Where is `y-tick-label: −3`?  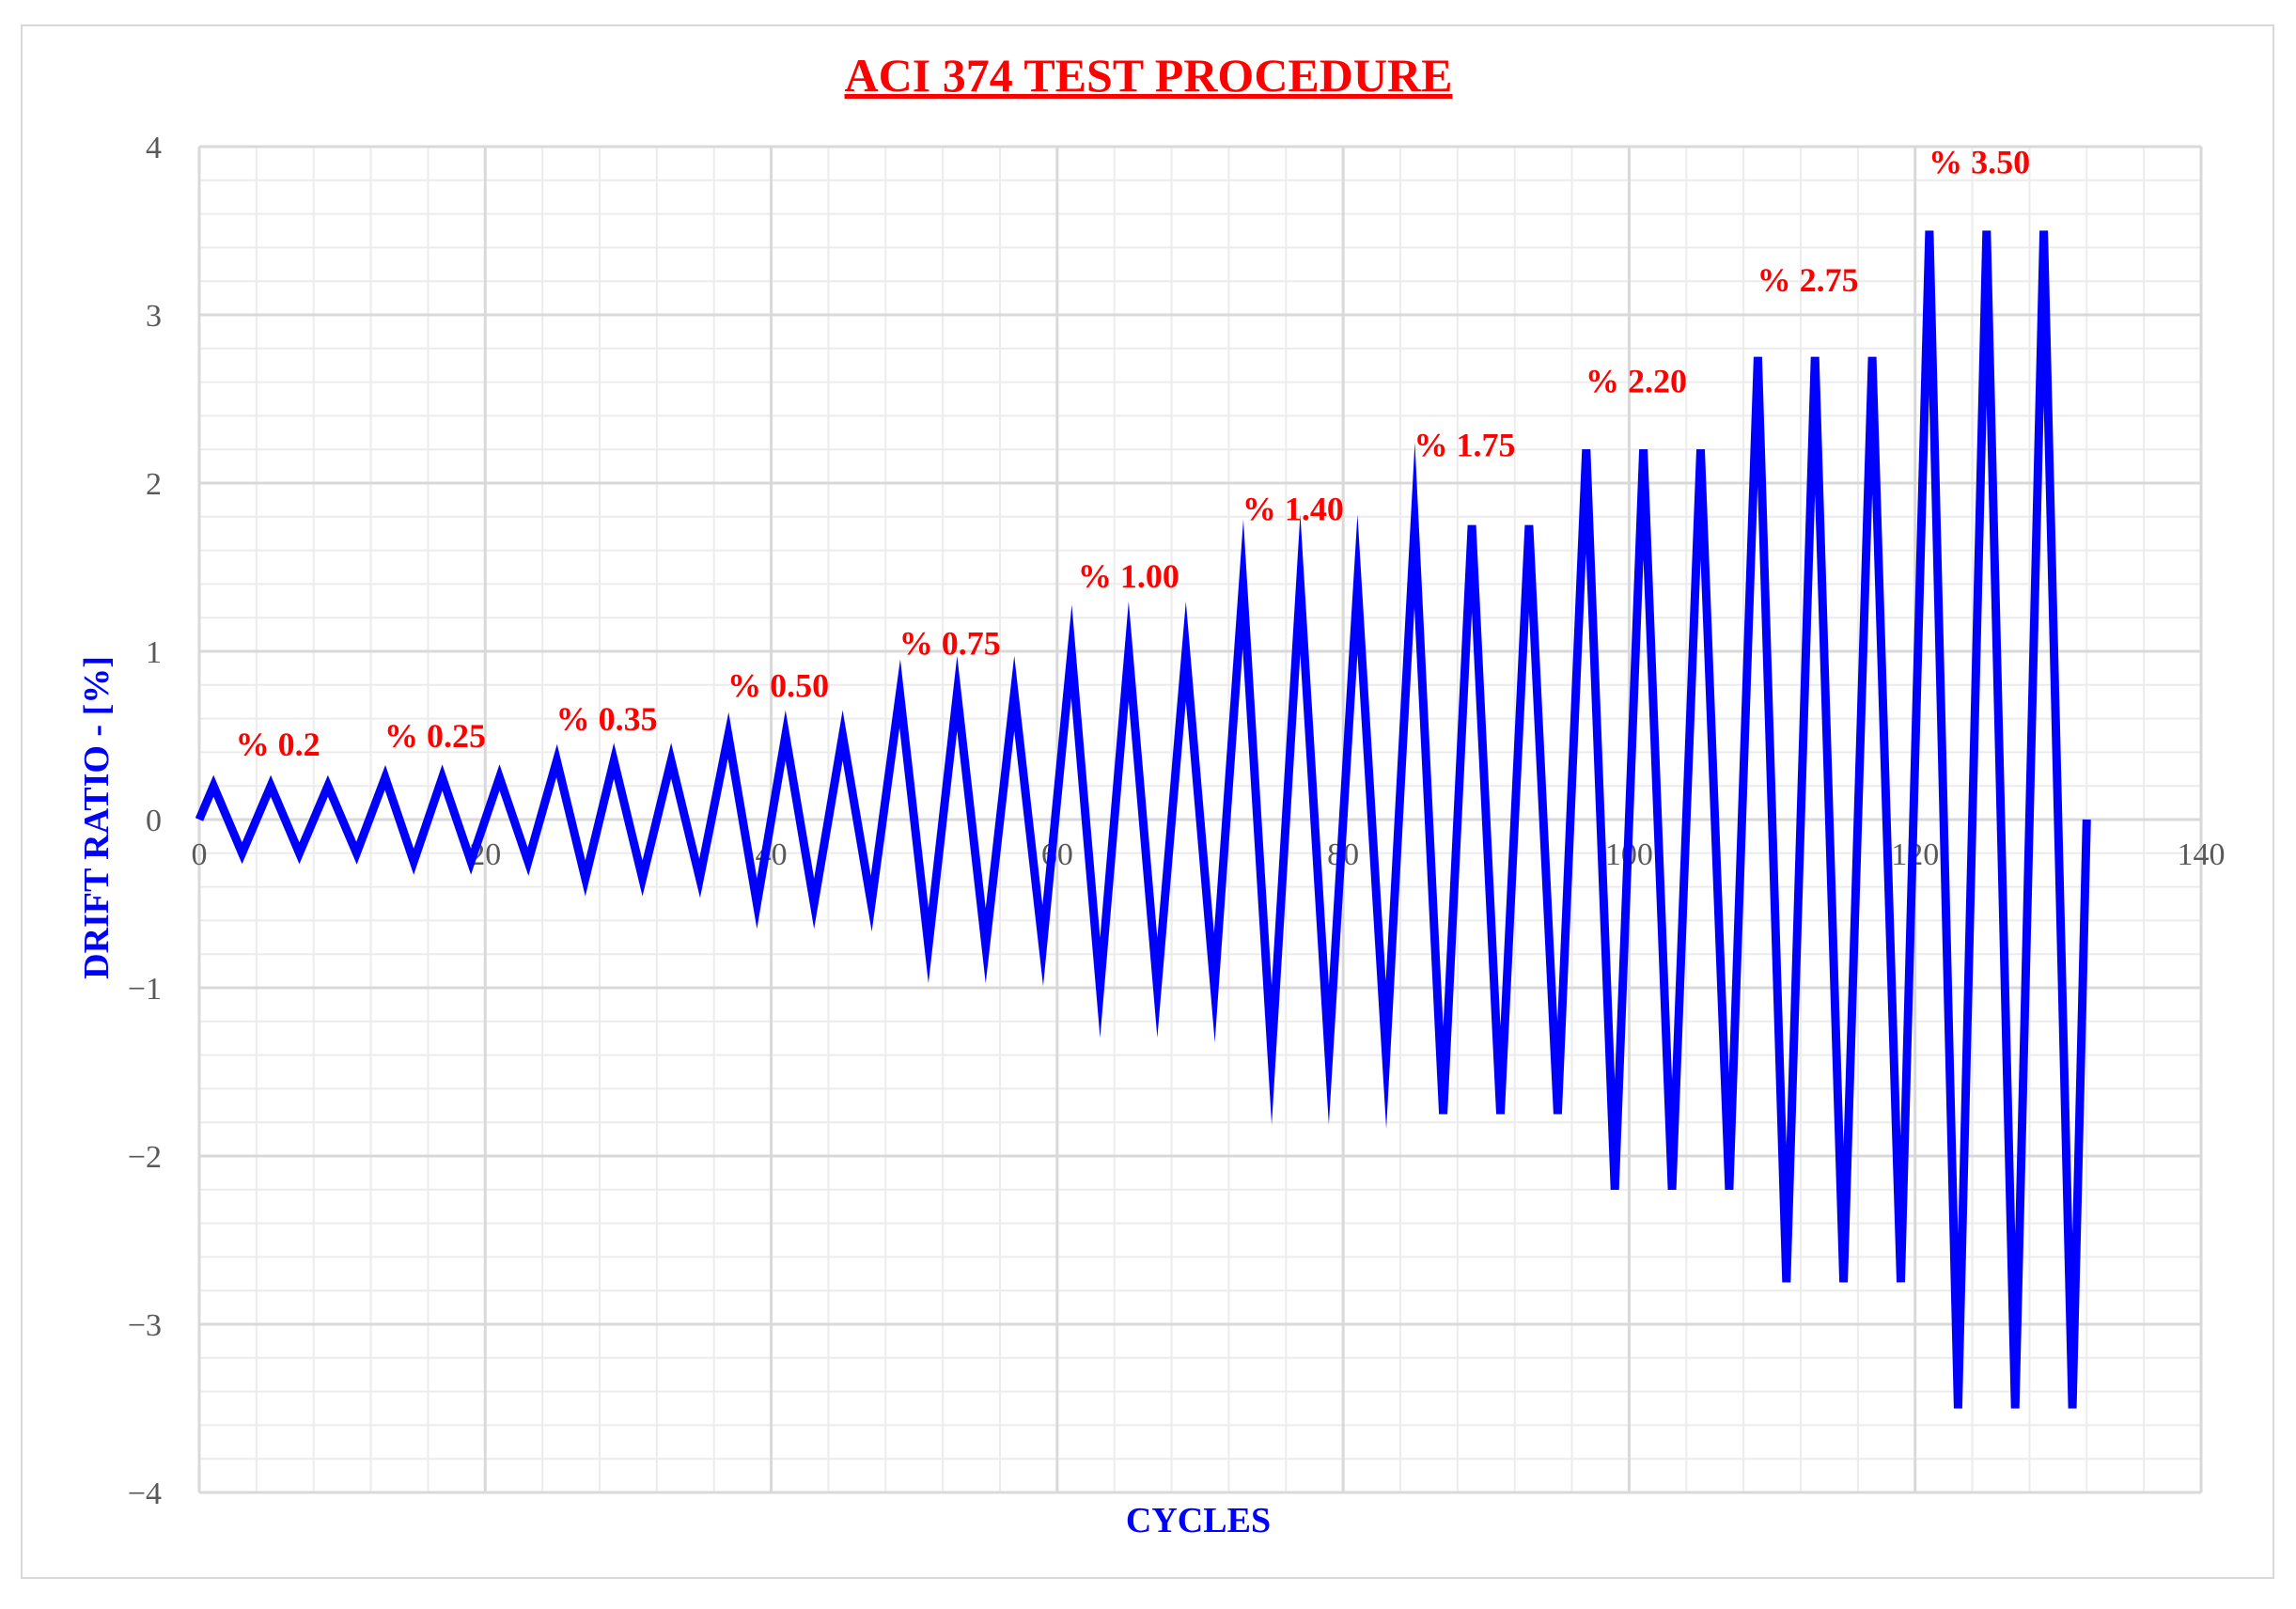 y-tick-label: −3 is located at coordinates (145, 1325).